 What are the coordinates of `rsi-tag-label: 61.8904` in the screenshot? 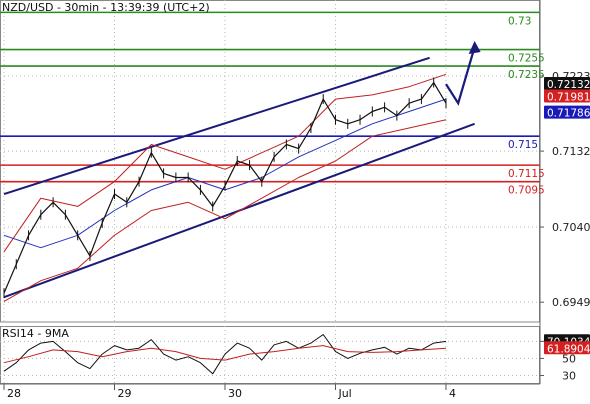 It's located at (568, 349).